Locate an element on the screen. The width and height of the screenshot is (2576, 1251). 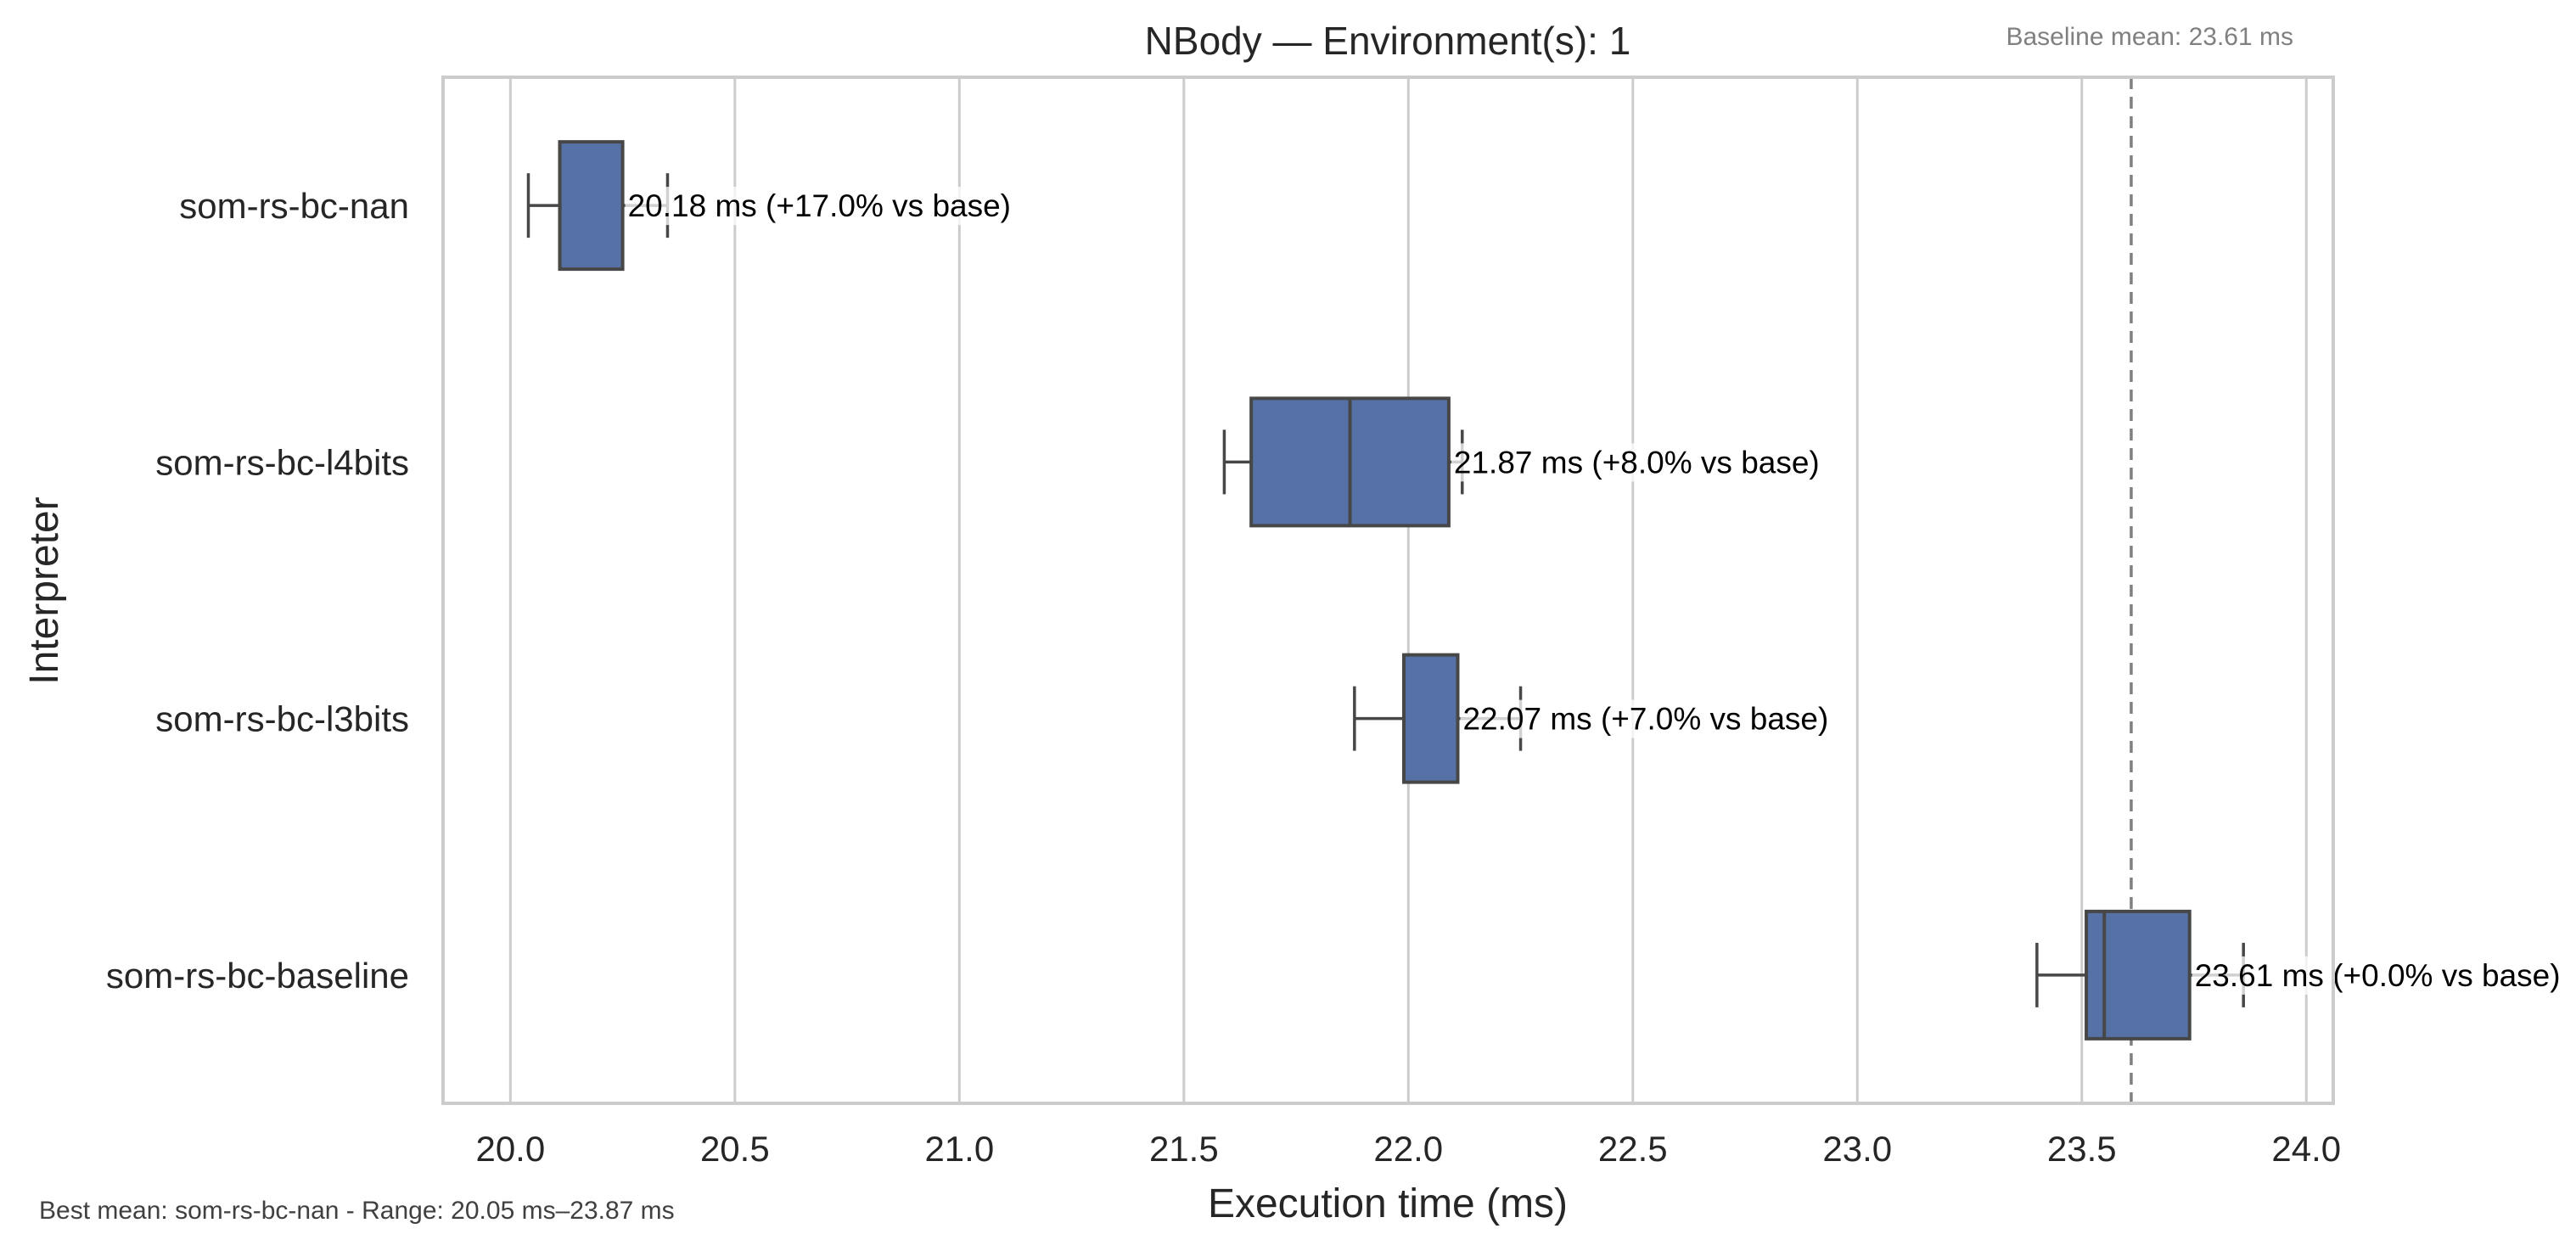
x-axis-label: Execution time (ms) is located at coordinates (1388, 1203).